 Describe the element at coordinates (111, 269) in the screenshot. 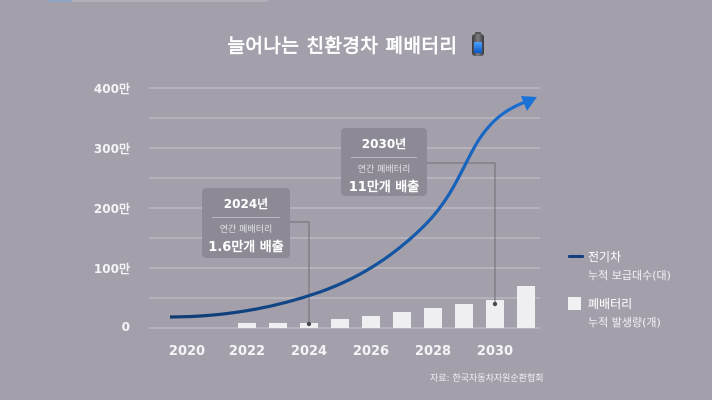

I see `y-tick-100: 100만` at that location.